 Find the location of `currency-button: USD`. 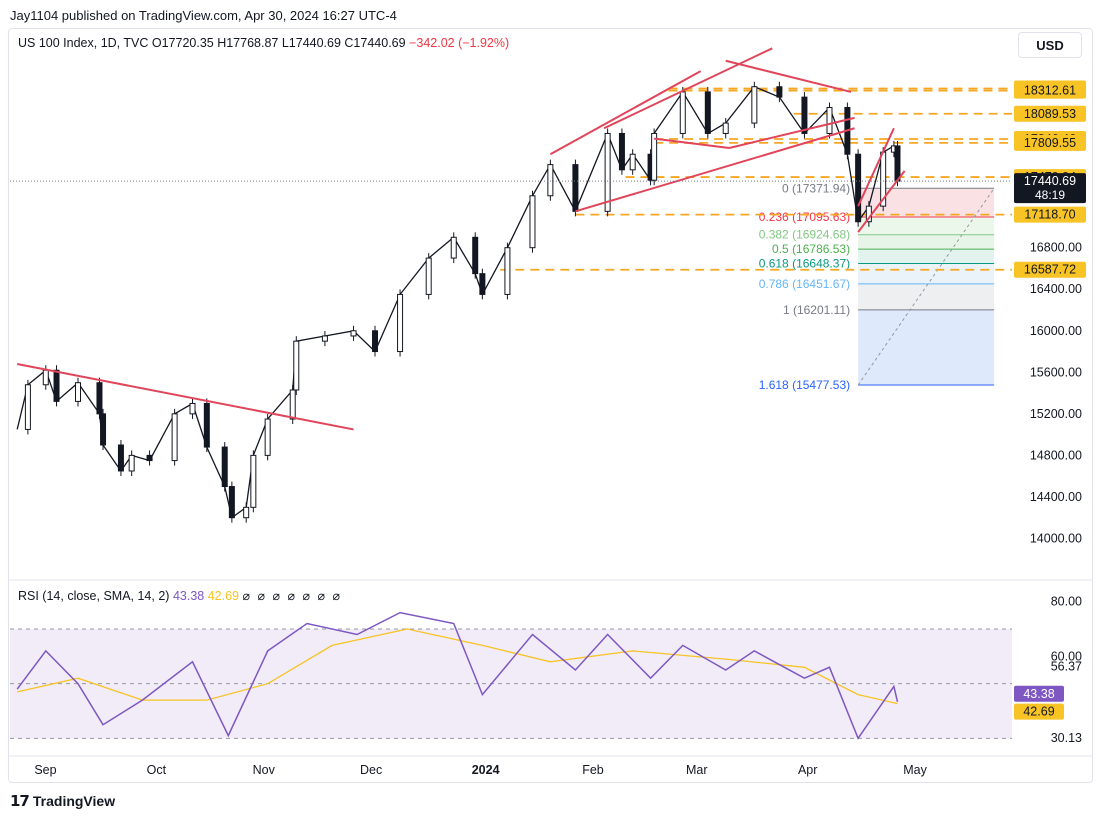

currency-button: USD is located at coordinates (1050, 45).